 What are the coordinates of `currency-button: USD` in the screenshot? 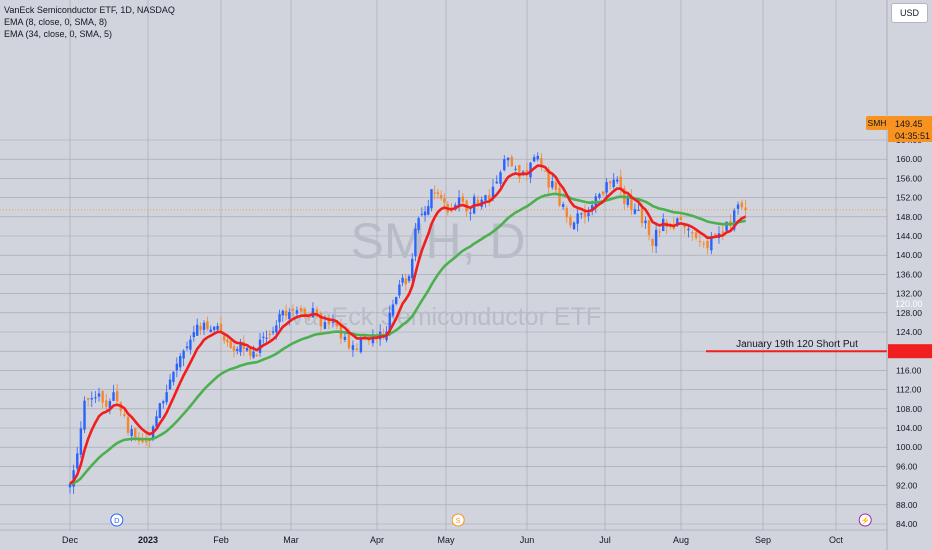 It's located at (909, 13).